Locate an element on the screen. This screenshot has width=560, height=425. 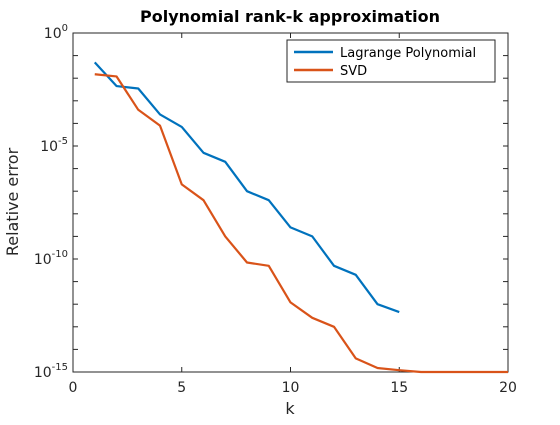
x-tick-label: 20 is located at coordinates (508, 388).